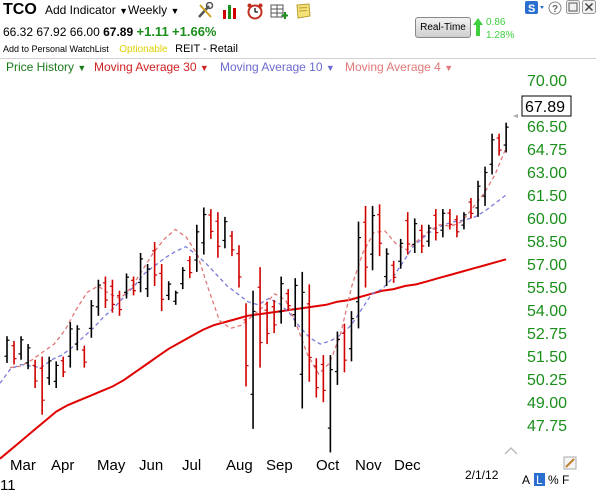 The image size is (596, 499). What do you see at coordinates (62, 465) in the screenshot?
I see `x-tick-label: Apr` at bounding box center [62, 465].